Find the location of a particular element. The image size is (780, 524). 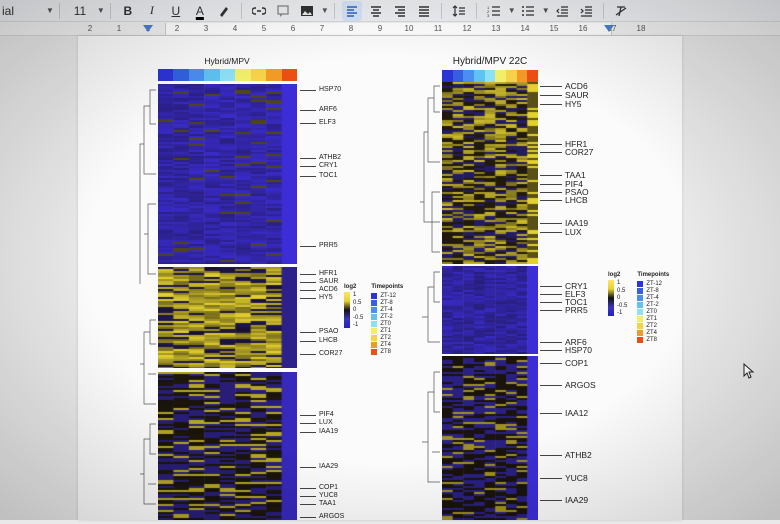

ruler-number: 18 is located at coordinates (641, 28).